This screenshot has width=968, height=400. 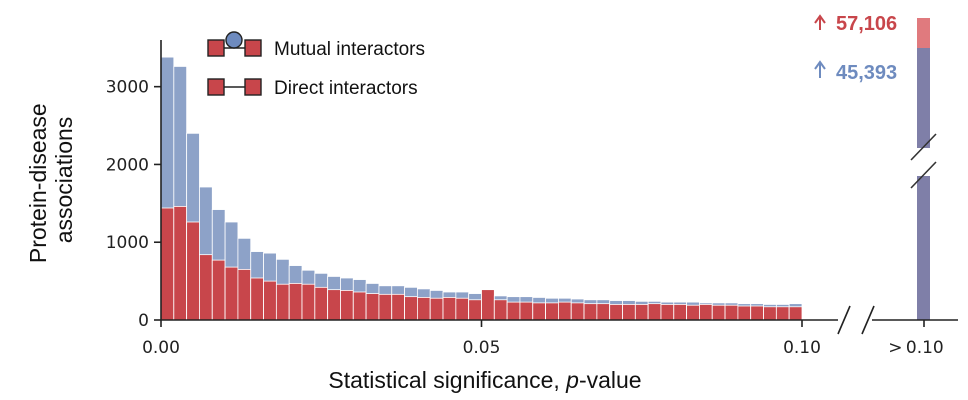 I want to click on overflow-label-mutual: 45,393, so click(x=866, y=73).